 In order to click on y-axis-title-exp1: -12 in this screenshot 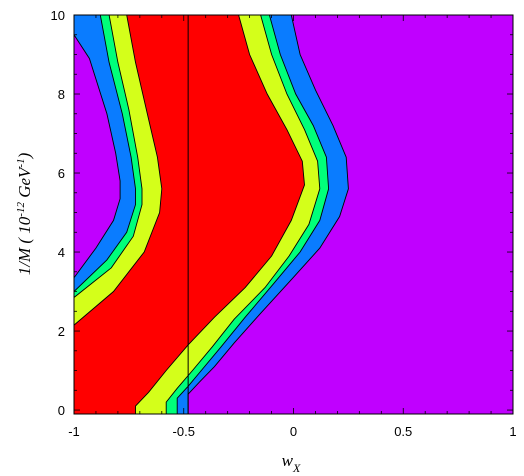, I will do `click(21, 209)`.